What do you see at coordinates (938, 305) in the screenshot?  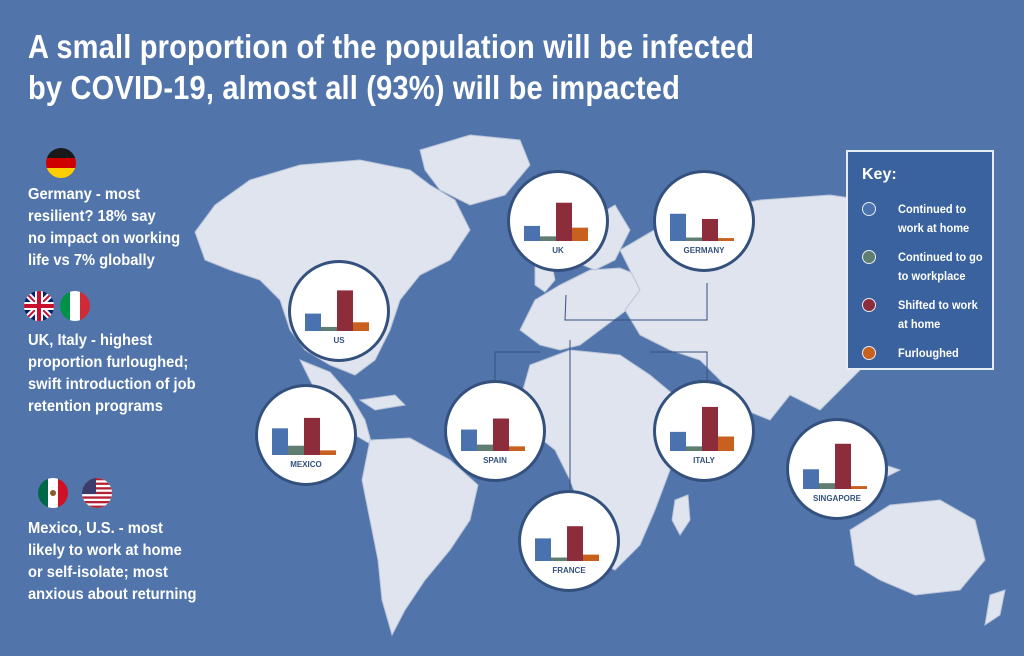 I see `legend-label-line: Shifted to work` at bounding box center [938, 305].